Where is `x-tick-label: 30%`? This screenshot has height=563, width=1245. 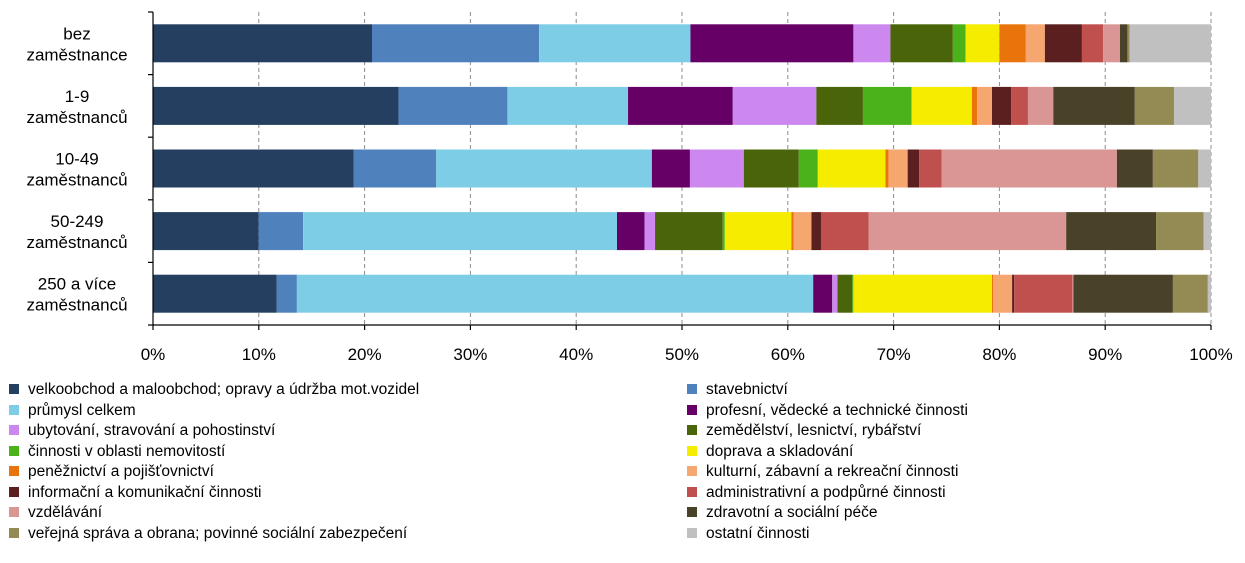 x-tick-label: 30% is located at coordinates (470, 354).